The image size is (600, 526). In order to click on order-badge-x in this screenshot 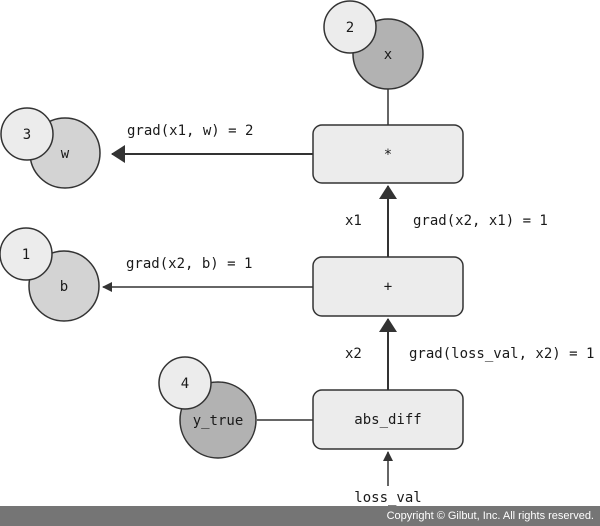, I will do `click(350, 27)`.